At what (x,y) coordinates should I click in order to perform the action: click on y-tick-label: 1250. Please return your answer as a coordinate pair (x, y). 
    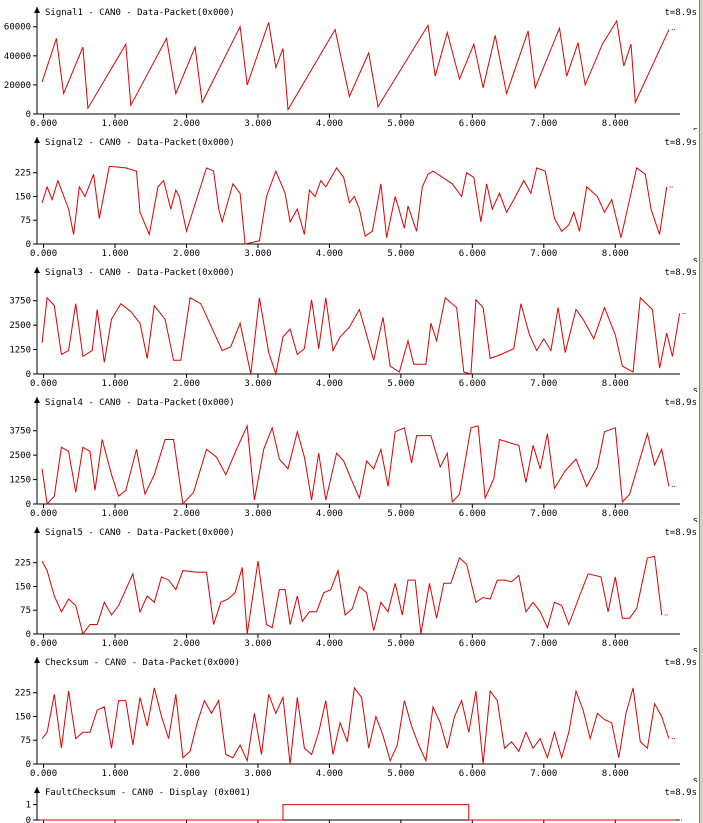
    Looking at the image, I should click on (20, 351).